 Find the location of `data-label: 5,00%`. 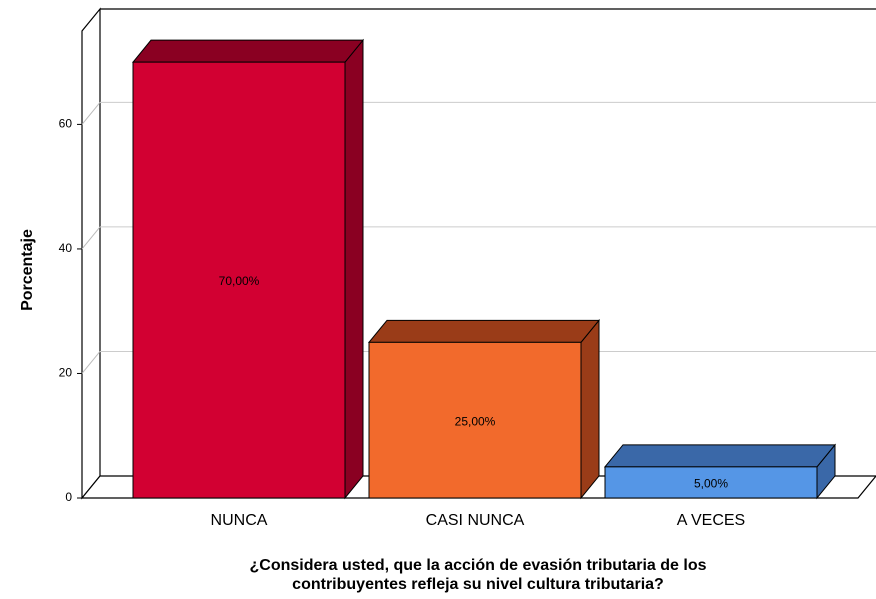

data-label: 5,00% is located at coordinates (711, 484).